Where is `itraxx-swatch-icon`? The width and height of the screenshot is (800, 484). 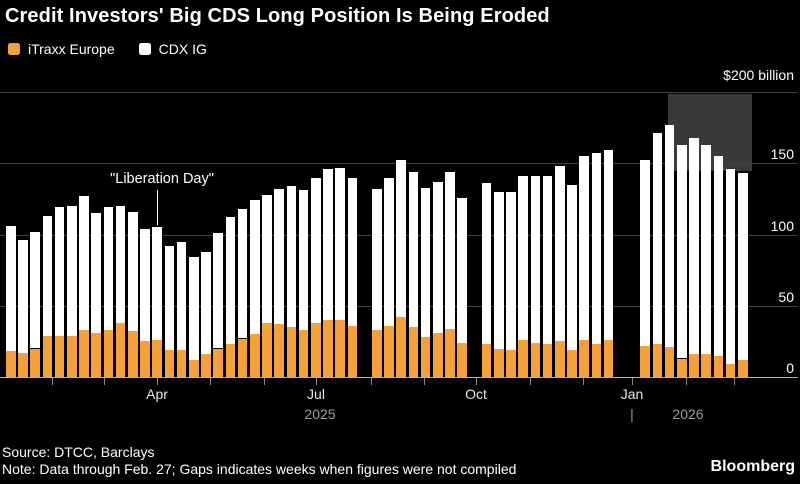
itraxx-swatch-icon is located at coordinates (14, 49).